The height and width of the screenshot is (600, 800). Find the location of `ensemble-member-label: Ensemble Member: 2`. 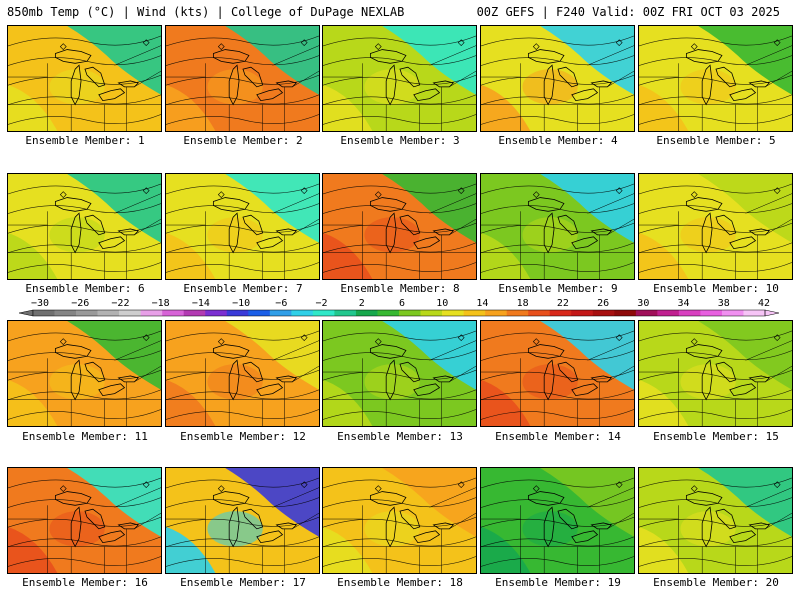

ensemble-member-label: Ensemble Member: 2 is located at coordinates (243, 140).